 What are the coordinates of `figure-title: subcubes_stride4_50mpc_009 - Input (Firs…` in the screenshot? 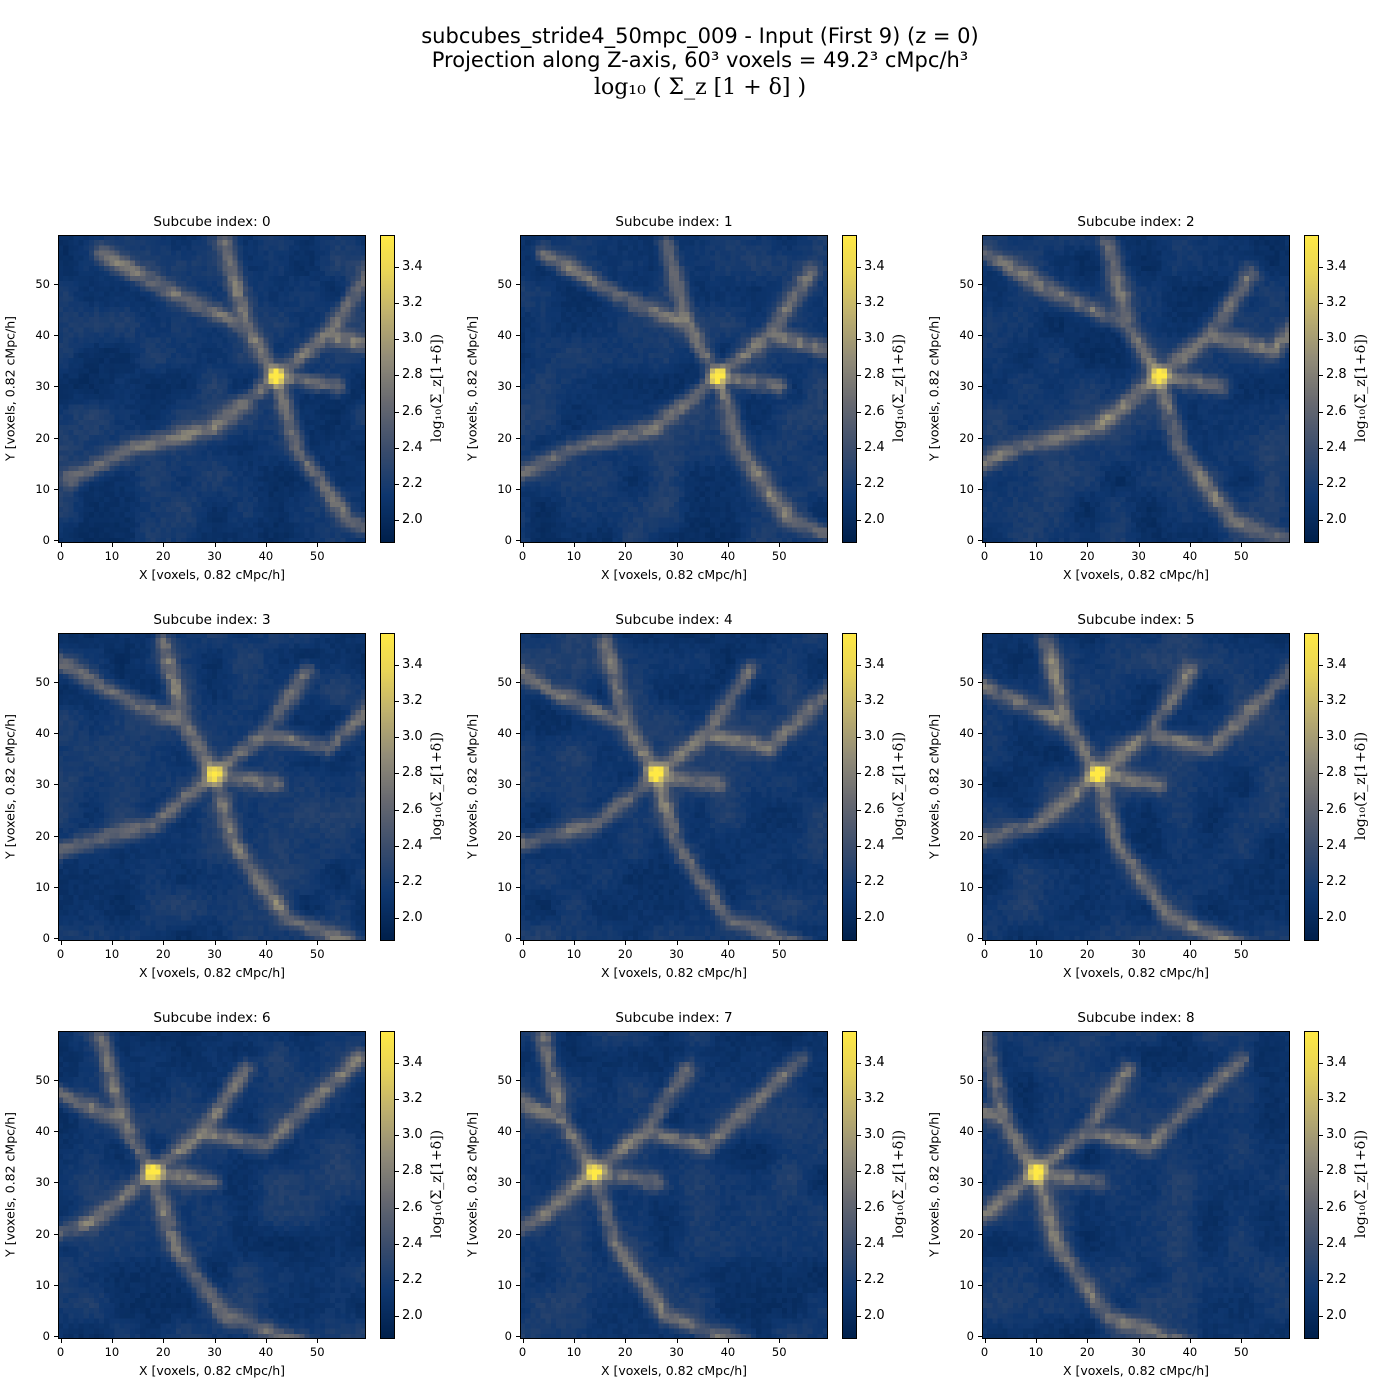 It's located at (700, 62).